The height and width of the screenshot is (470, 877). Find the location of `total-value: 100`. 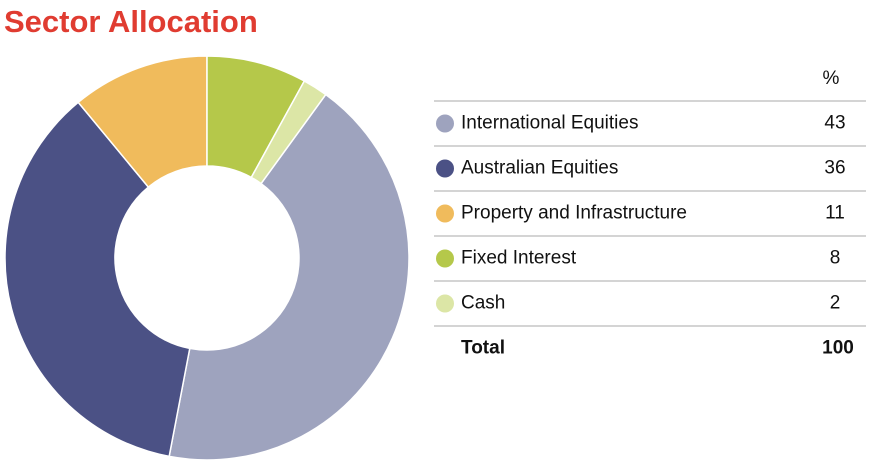

total-value: 100 is located at coordinates (838, 348).